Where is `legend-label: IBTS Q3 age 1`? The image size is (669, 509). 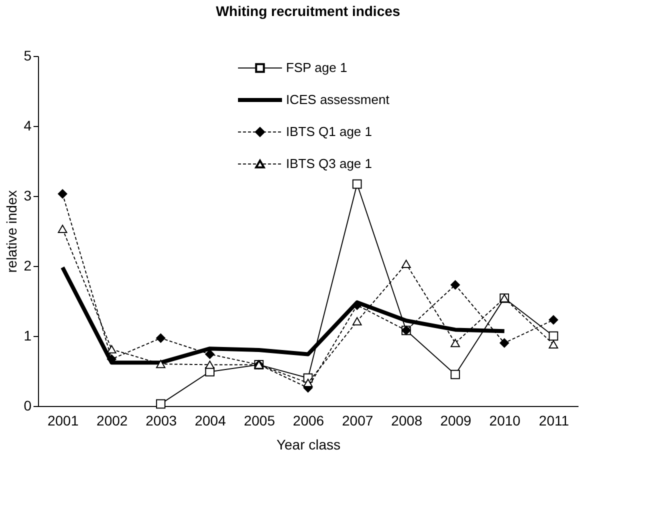 legend-label: IBTS Q3 age 1 is located at coordinates (329, 163).